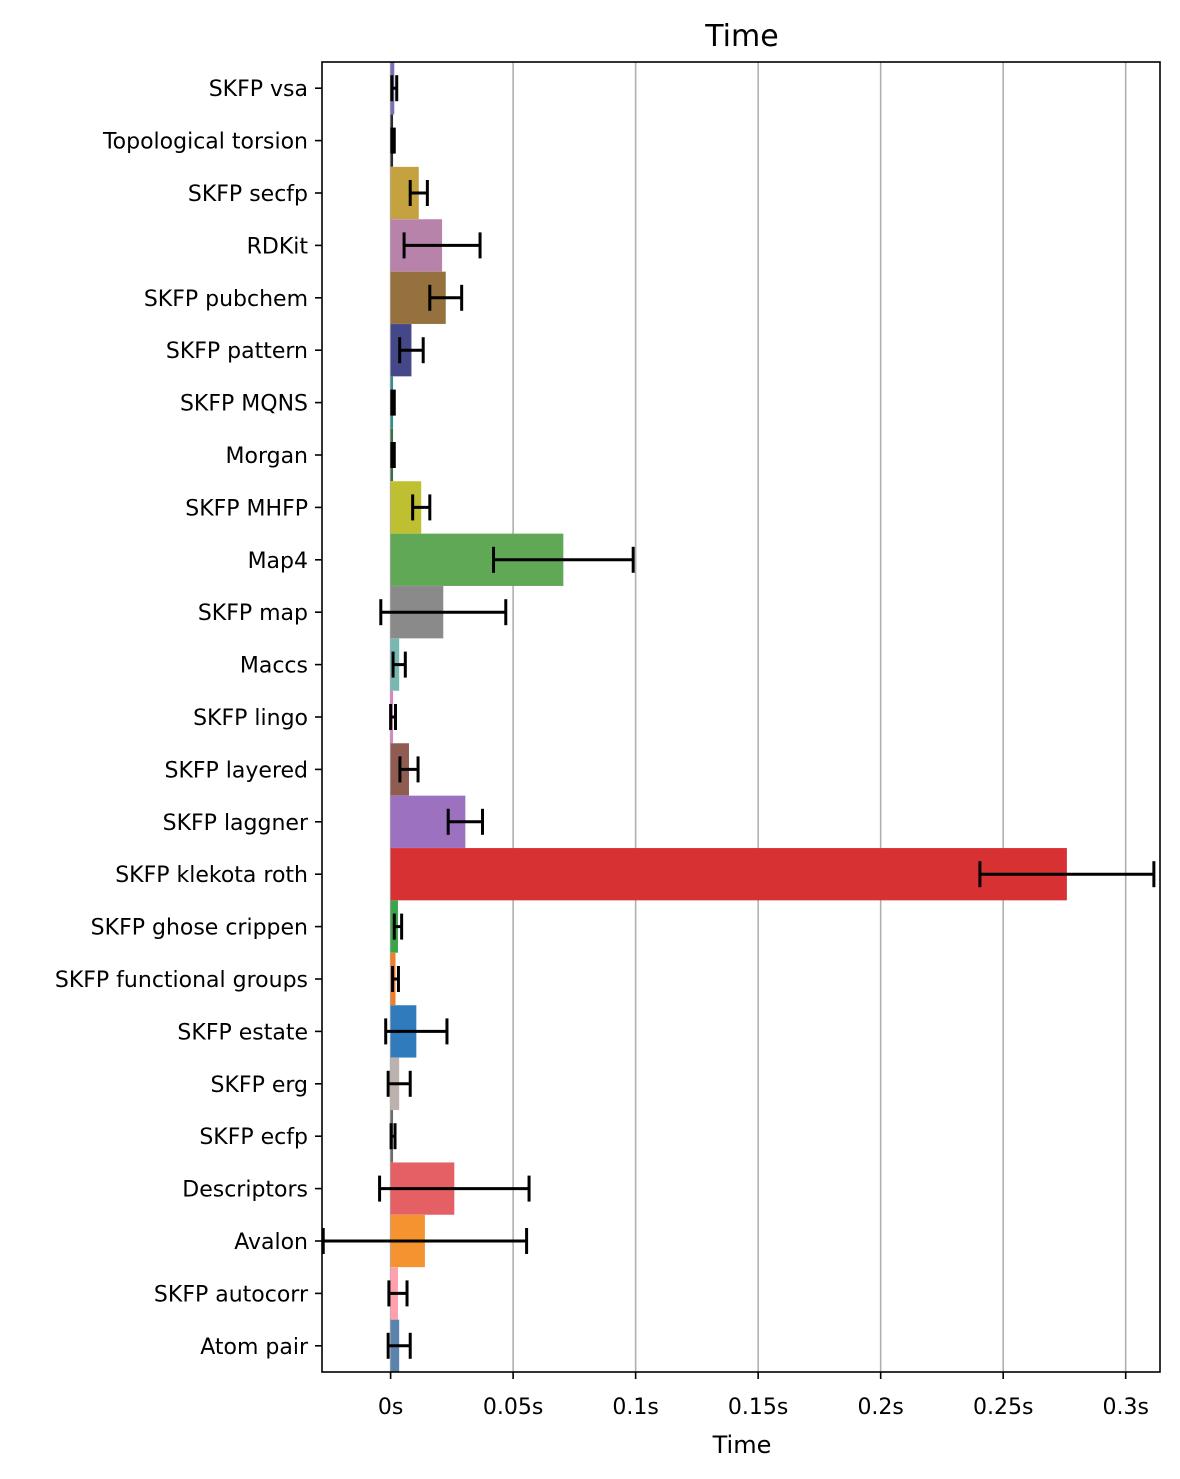 The width and height of the screenshot is (1180, 1479). Describe the element at coordinates (254, 1347) in the screenshot. I see `y-tick-label: Atom pair` at that location.